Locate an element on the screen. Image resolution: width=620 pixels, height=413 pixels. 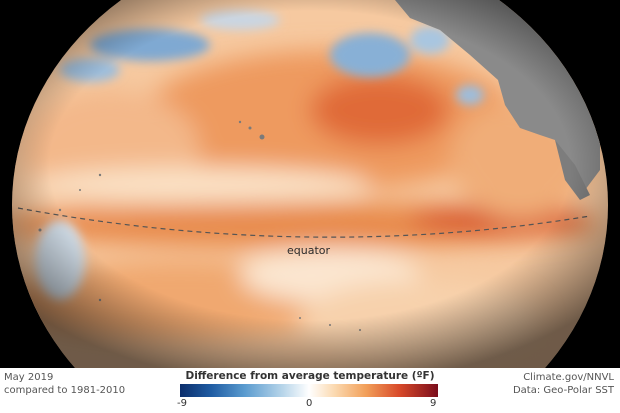
equator-label: equator is located at coordinates (309, 250).